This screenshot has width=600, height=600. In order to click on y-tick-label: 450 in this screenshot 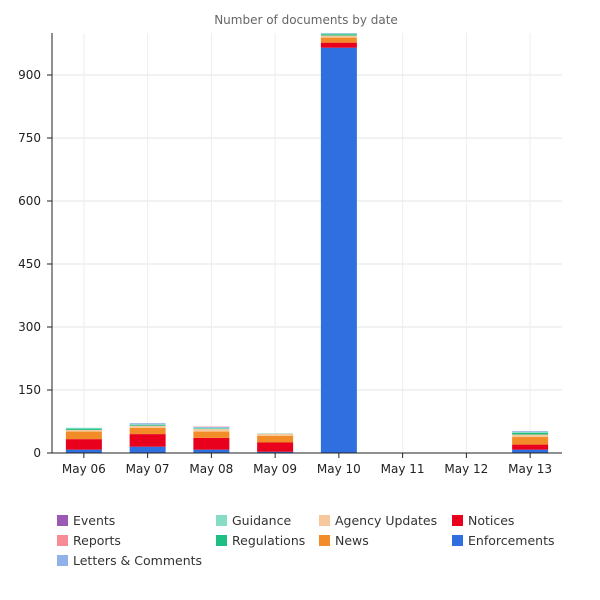, I will do `click(29, 264)`.